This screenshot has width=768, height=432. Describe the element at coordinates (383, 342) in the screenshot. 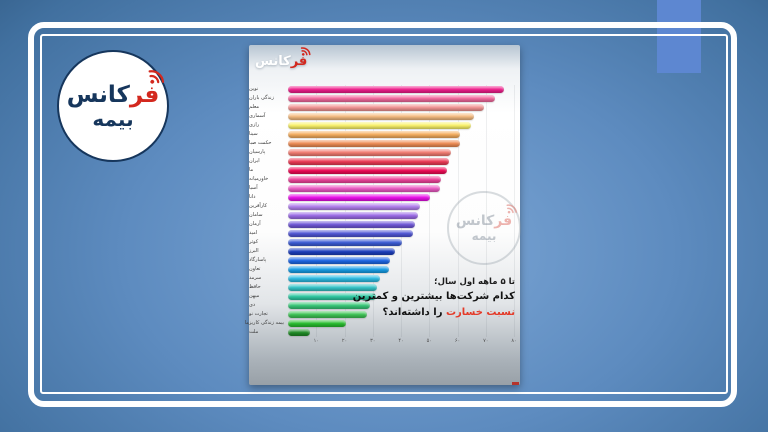

I see `x-axis: ۱۰ ۲۰ ۳۰ ۴۰ ۵۰ ۶۰ ۷۰ ۸۰` at that location.